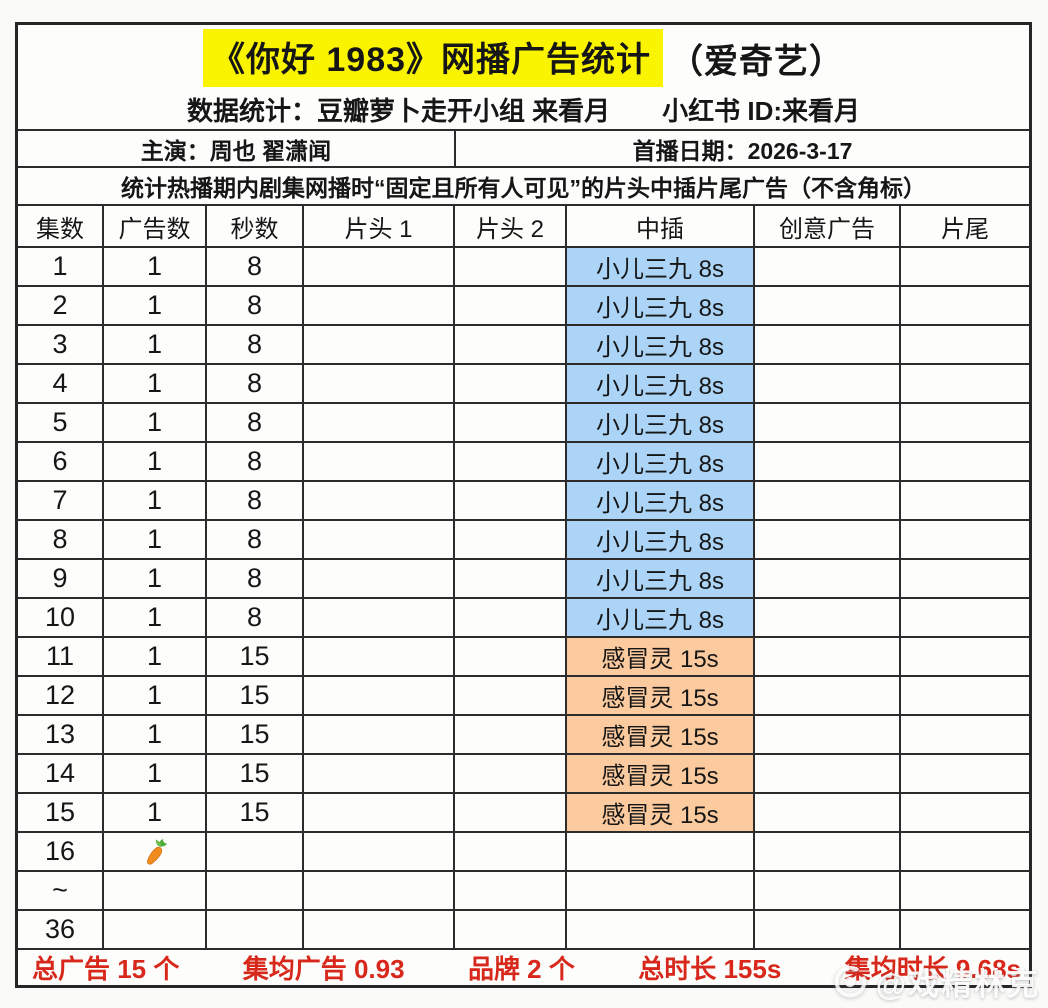 The image size is (1048, 1008). I want to click on cell-episode: 12, so click(61, 695).